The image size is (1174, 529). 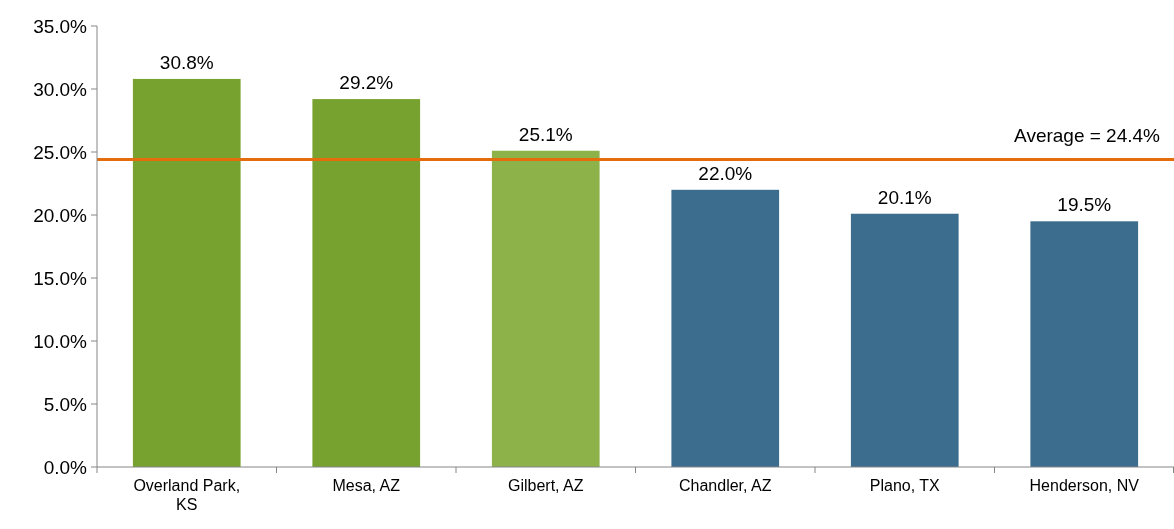 What do you see at coordinates (187, 495) in the screenshot?
I see `x-tick-label: Overland Park, KS` at bounding box center [187, 495].